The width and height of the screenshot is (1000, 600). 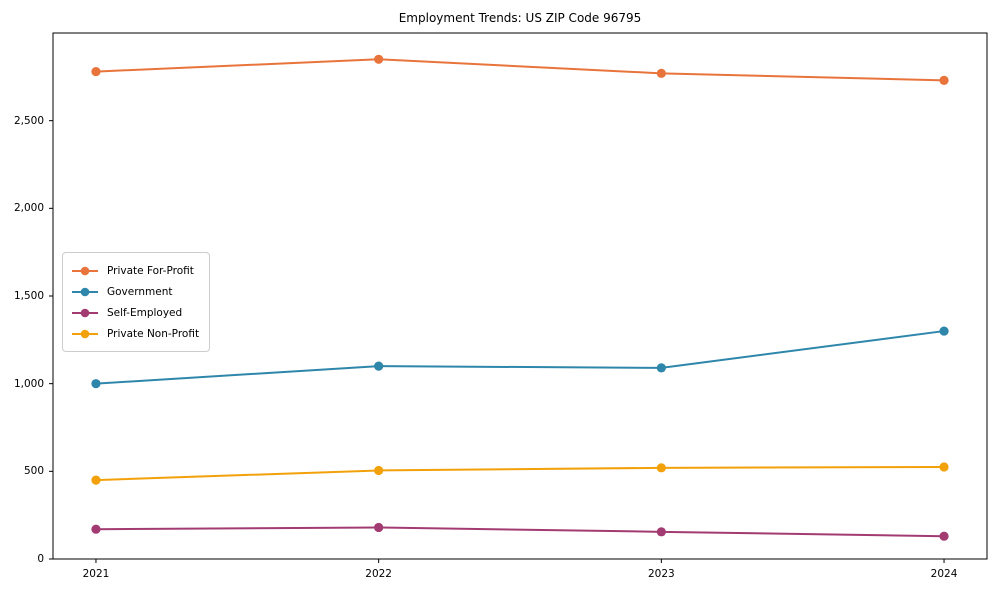 What do you see at coordinates (661, 574) in the screenshot?
I see `x-tick-label: 2023` at bounding box center [661, 574].